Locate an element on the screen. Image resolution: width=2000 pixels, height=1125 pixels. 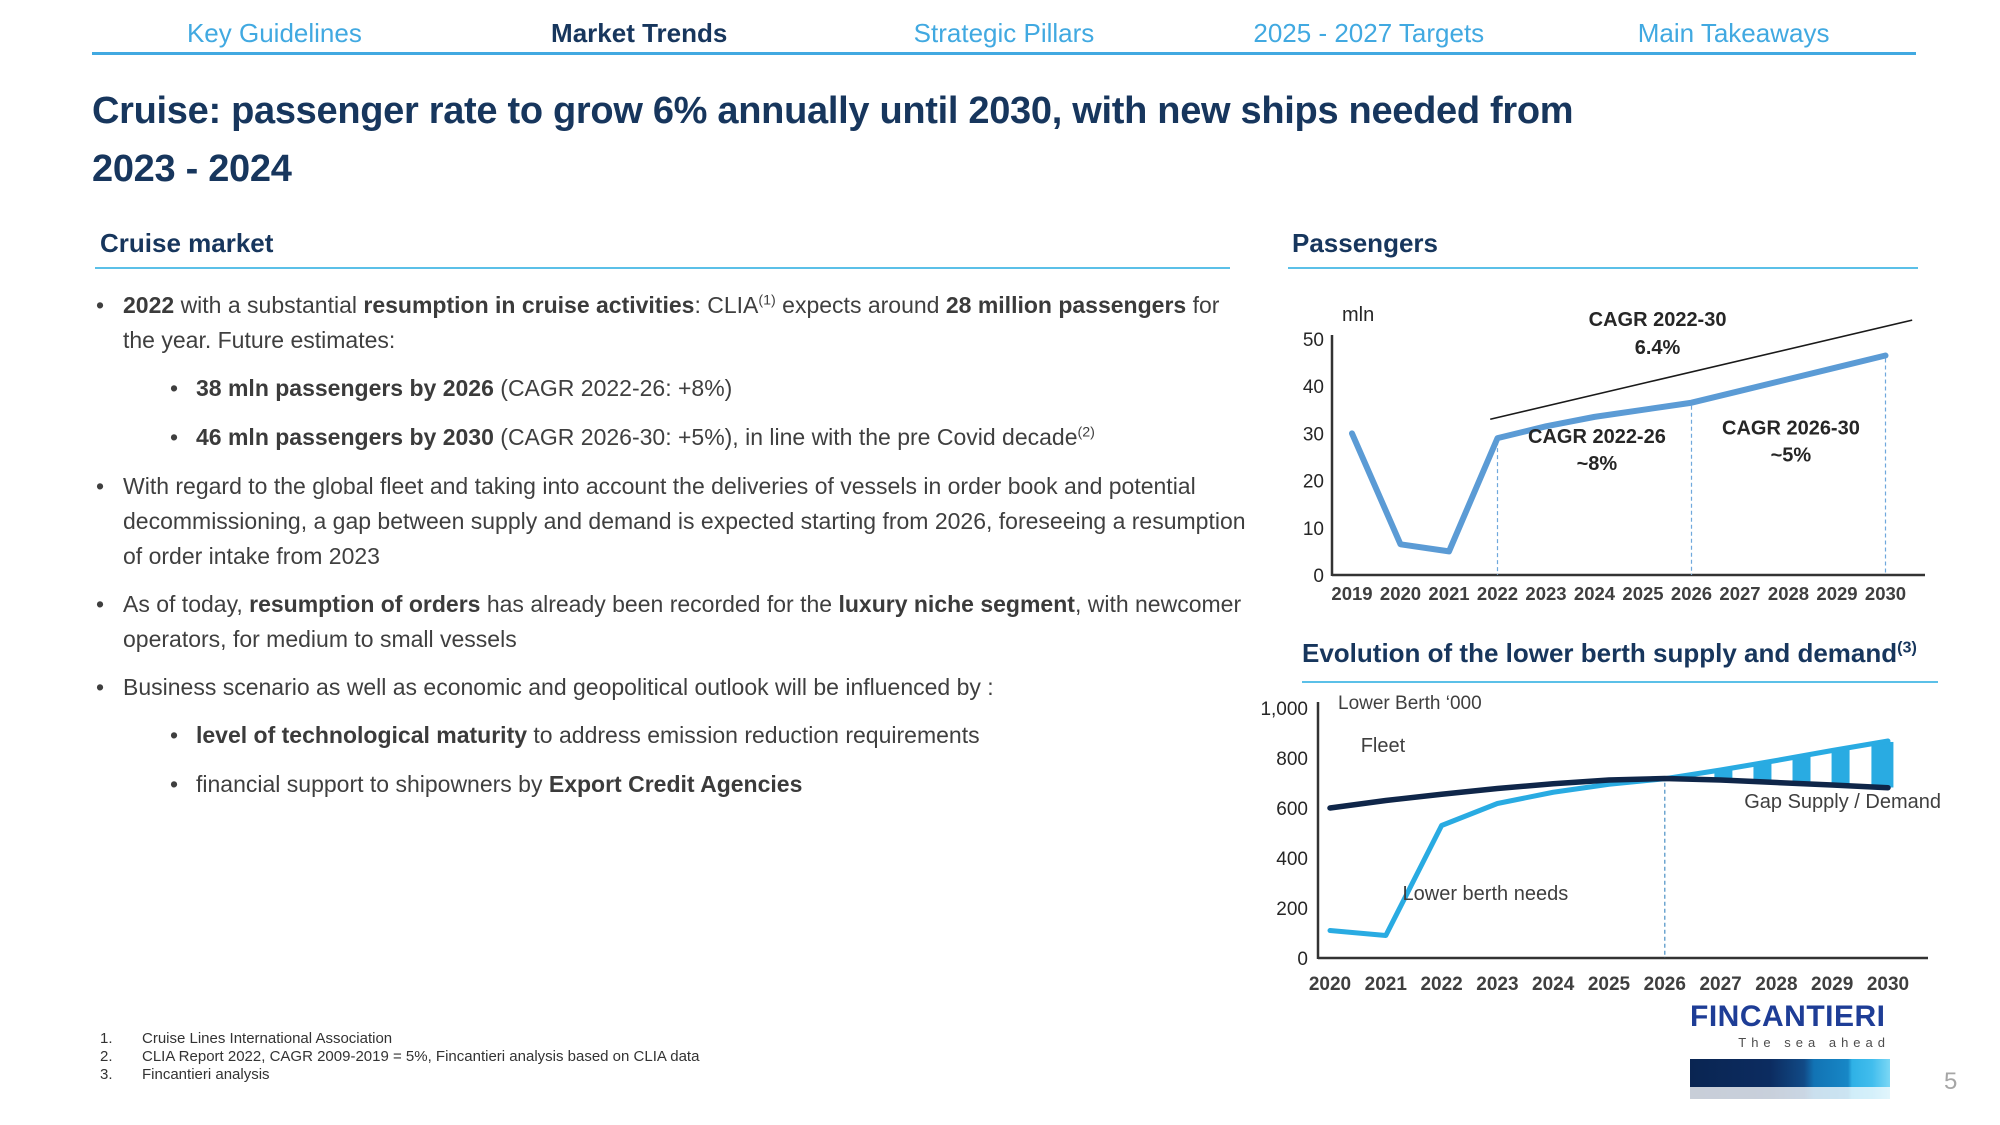
y-tick-label: 20 is located at coordinates (1313, 482).